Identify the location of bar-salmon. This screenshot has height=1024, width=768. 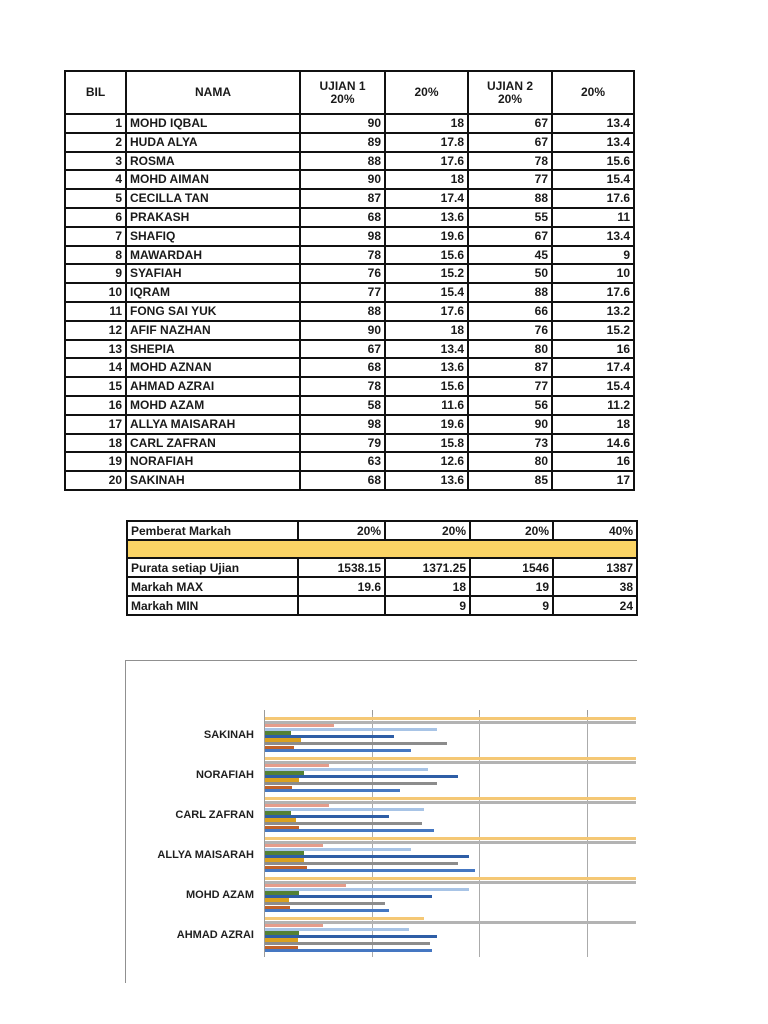
(294, 846).